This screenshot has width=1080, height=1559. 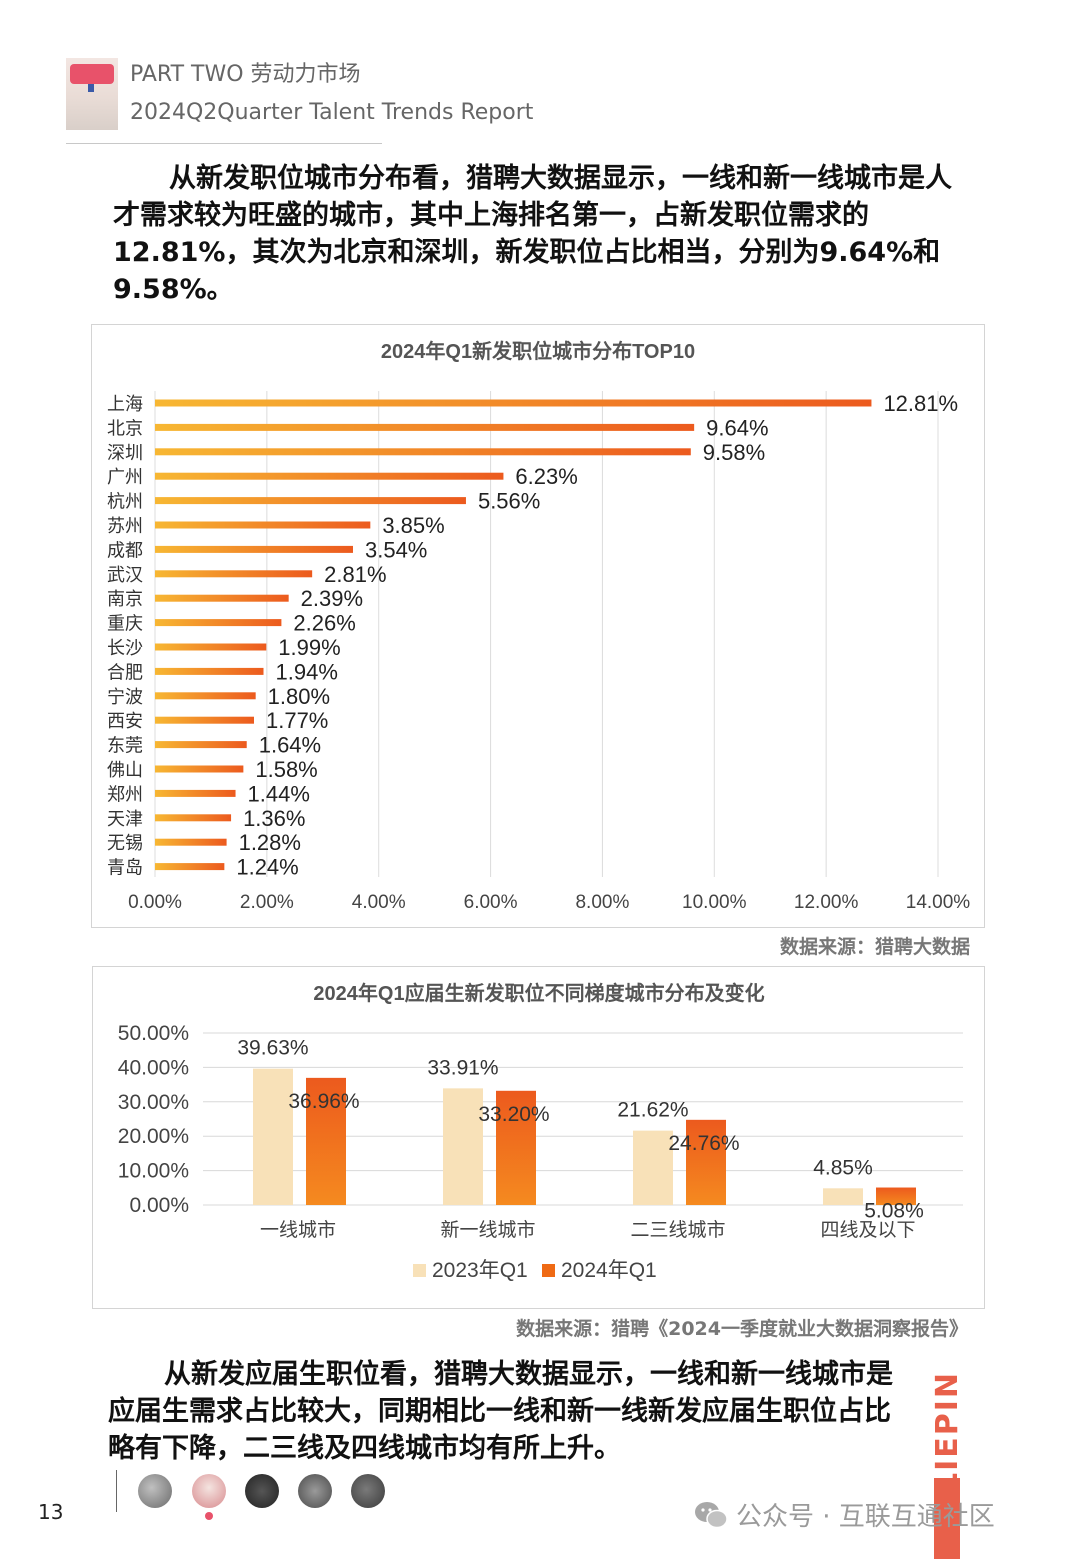 I want to click on chart1-x-tick: 4.00%, so click(x=379, y=902).